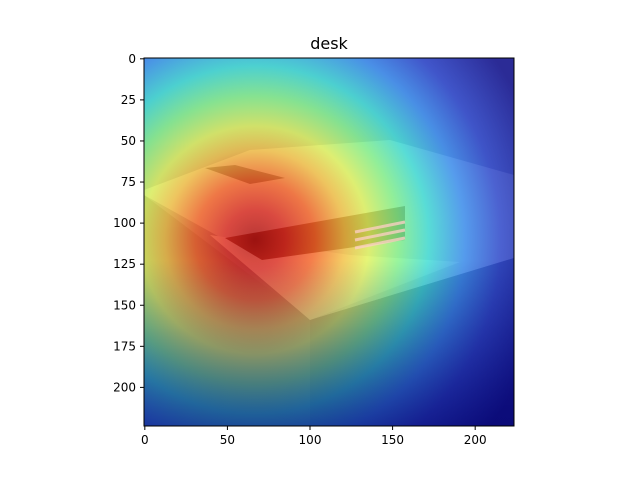  I want to click on chart-title: desk, so click(329, 43).